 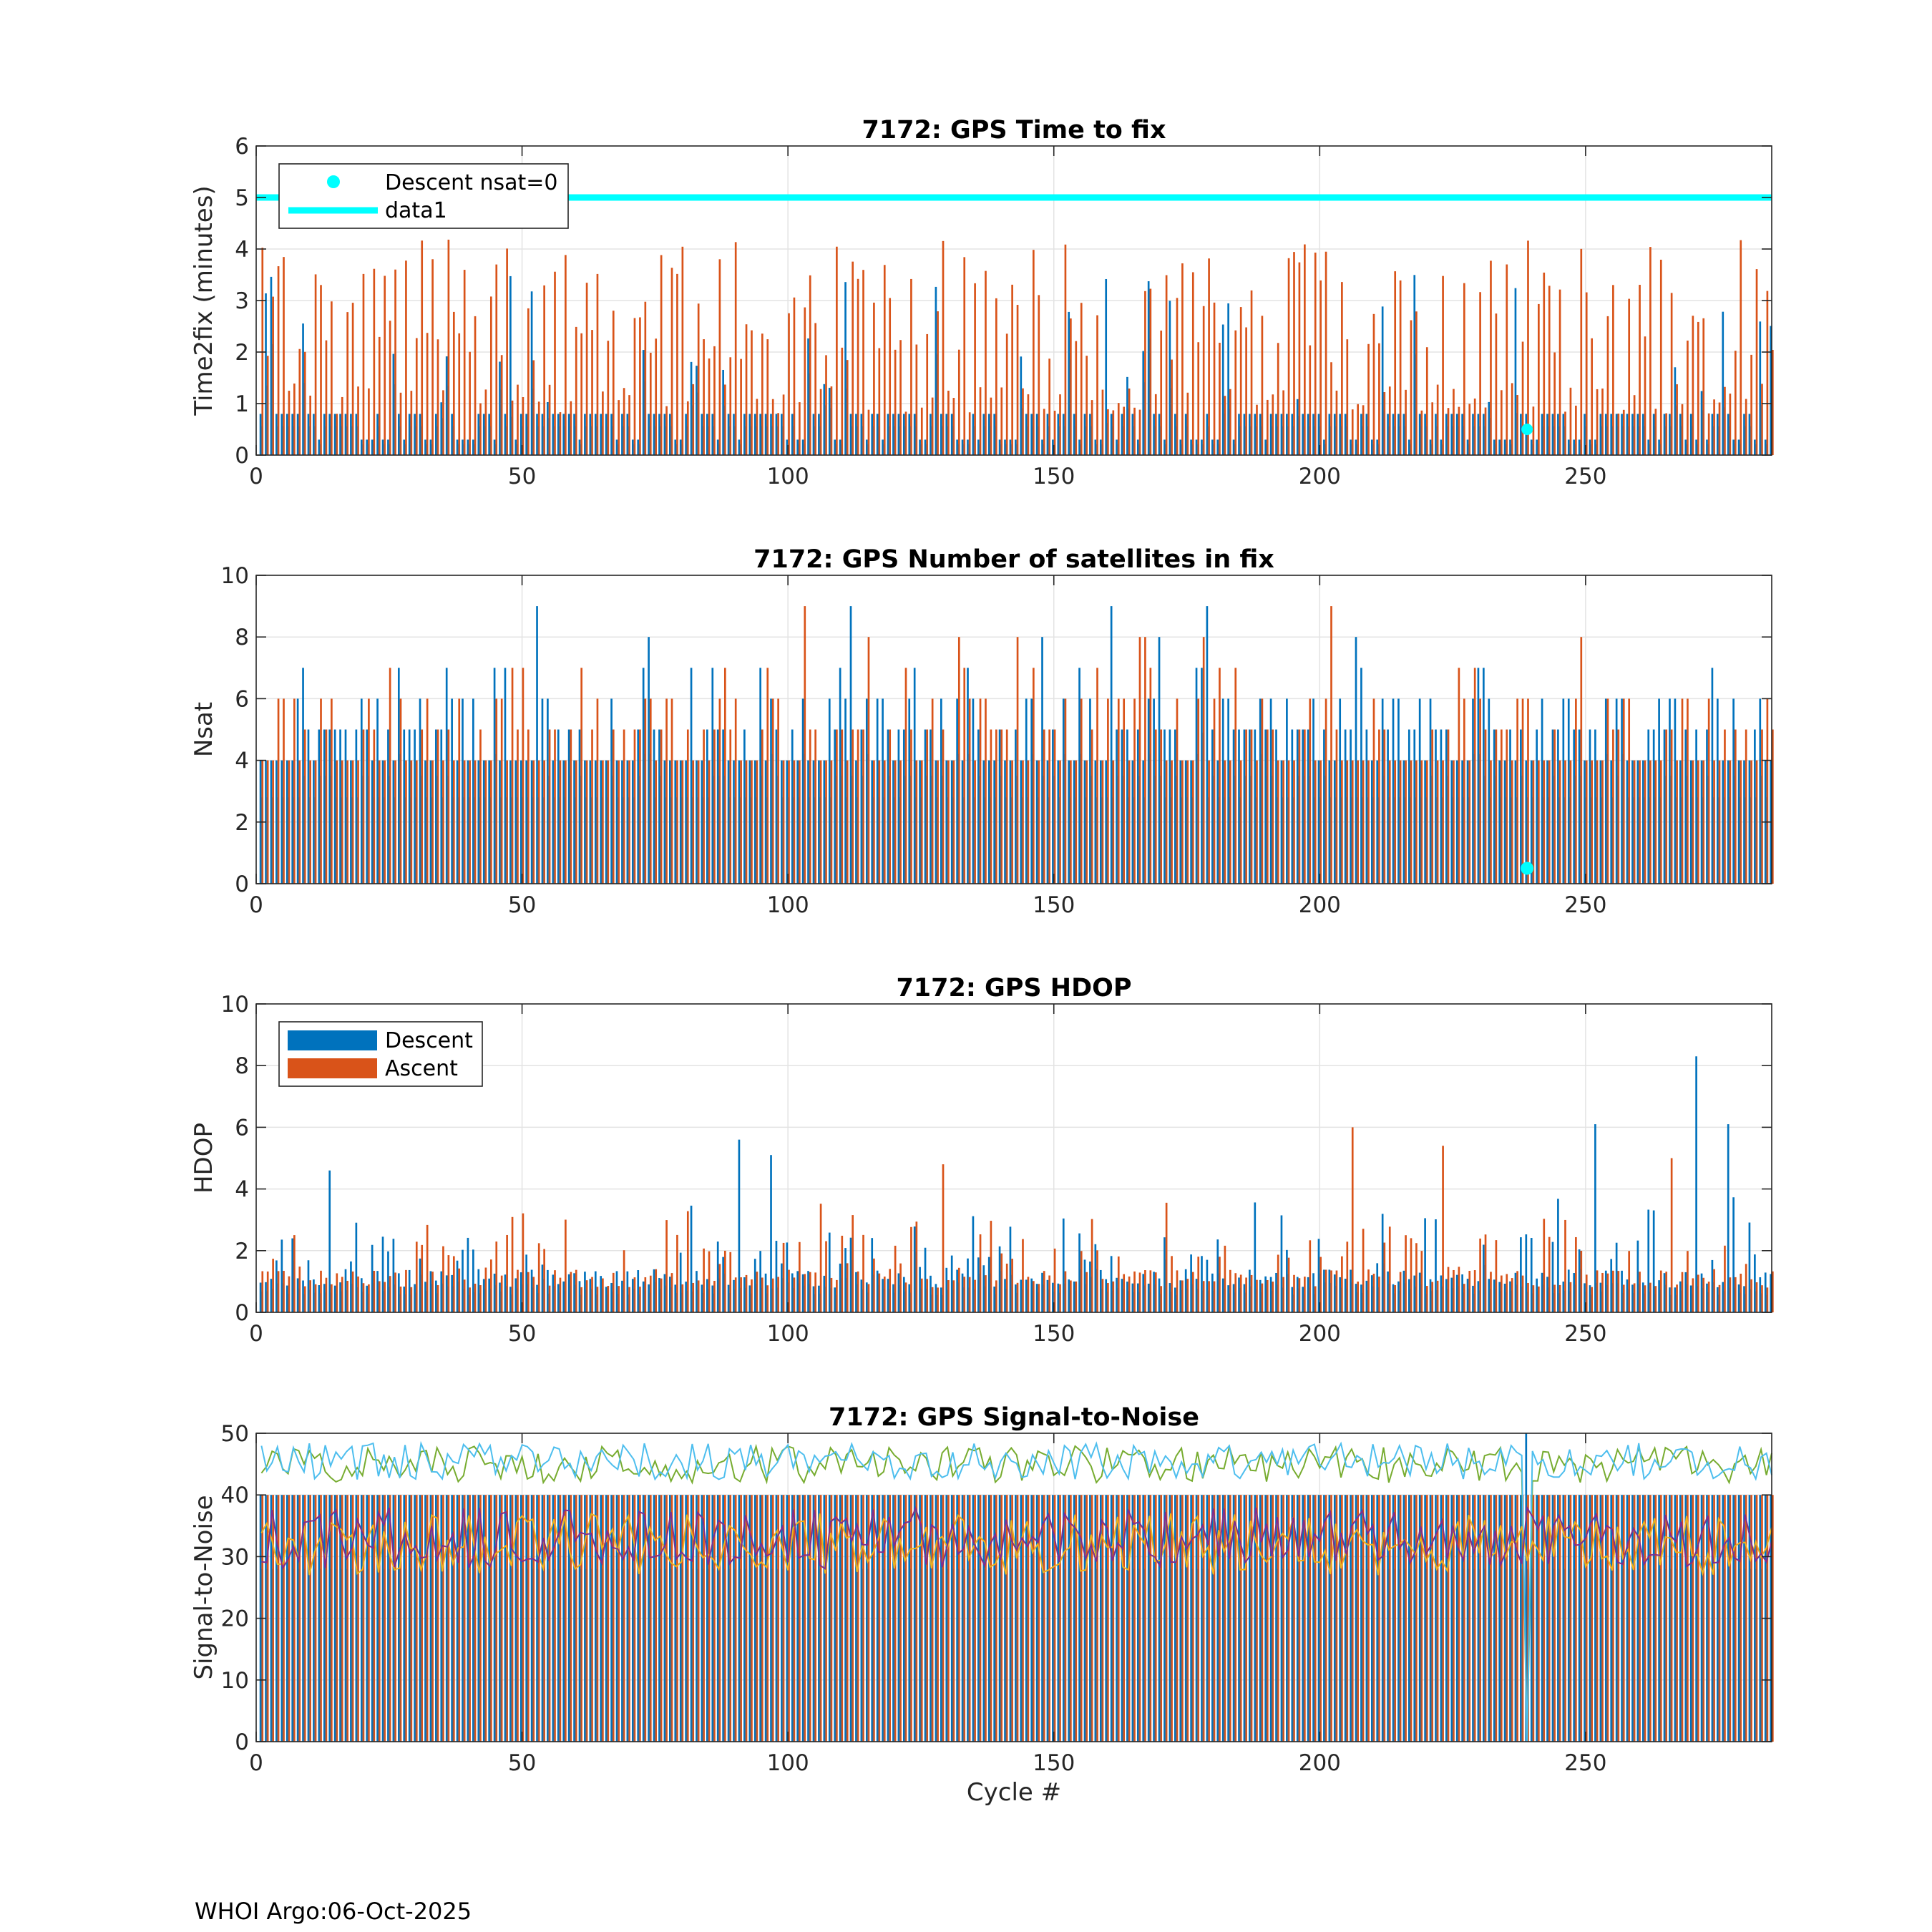 I want to click on y-tick-label: 8, so click(x=242, y=637).